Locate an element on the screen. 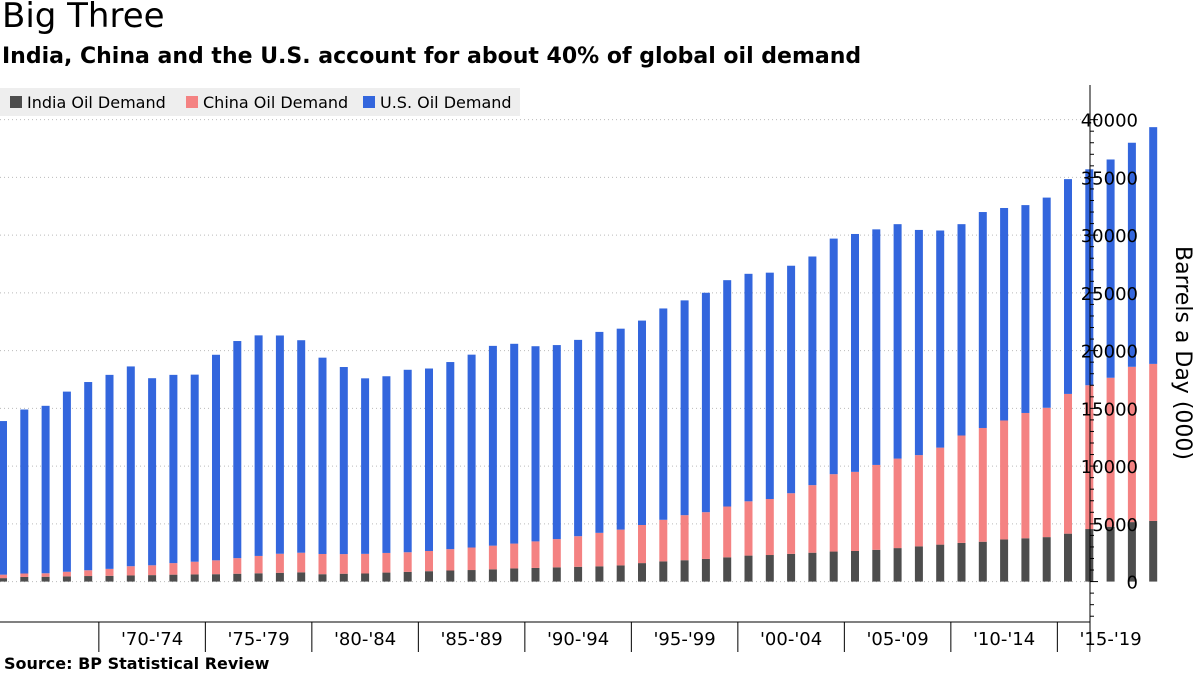 This screenshot has height=675, width=1200. bar-china-1980 is located at coordinates (322, 564).